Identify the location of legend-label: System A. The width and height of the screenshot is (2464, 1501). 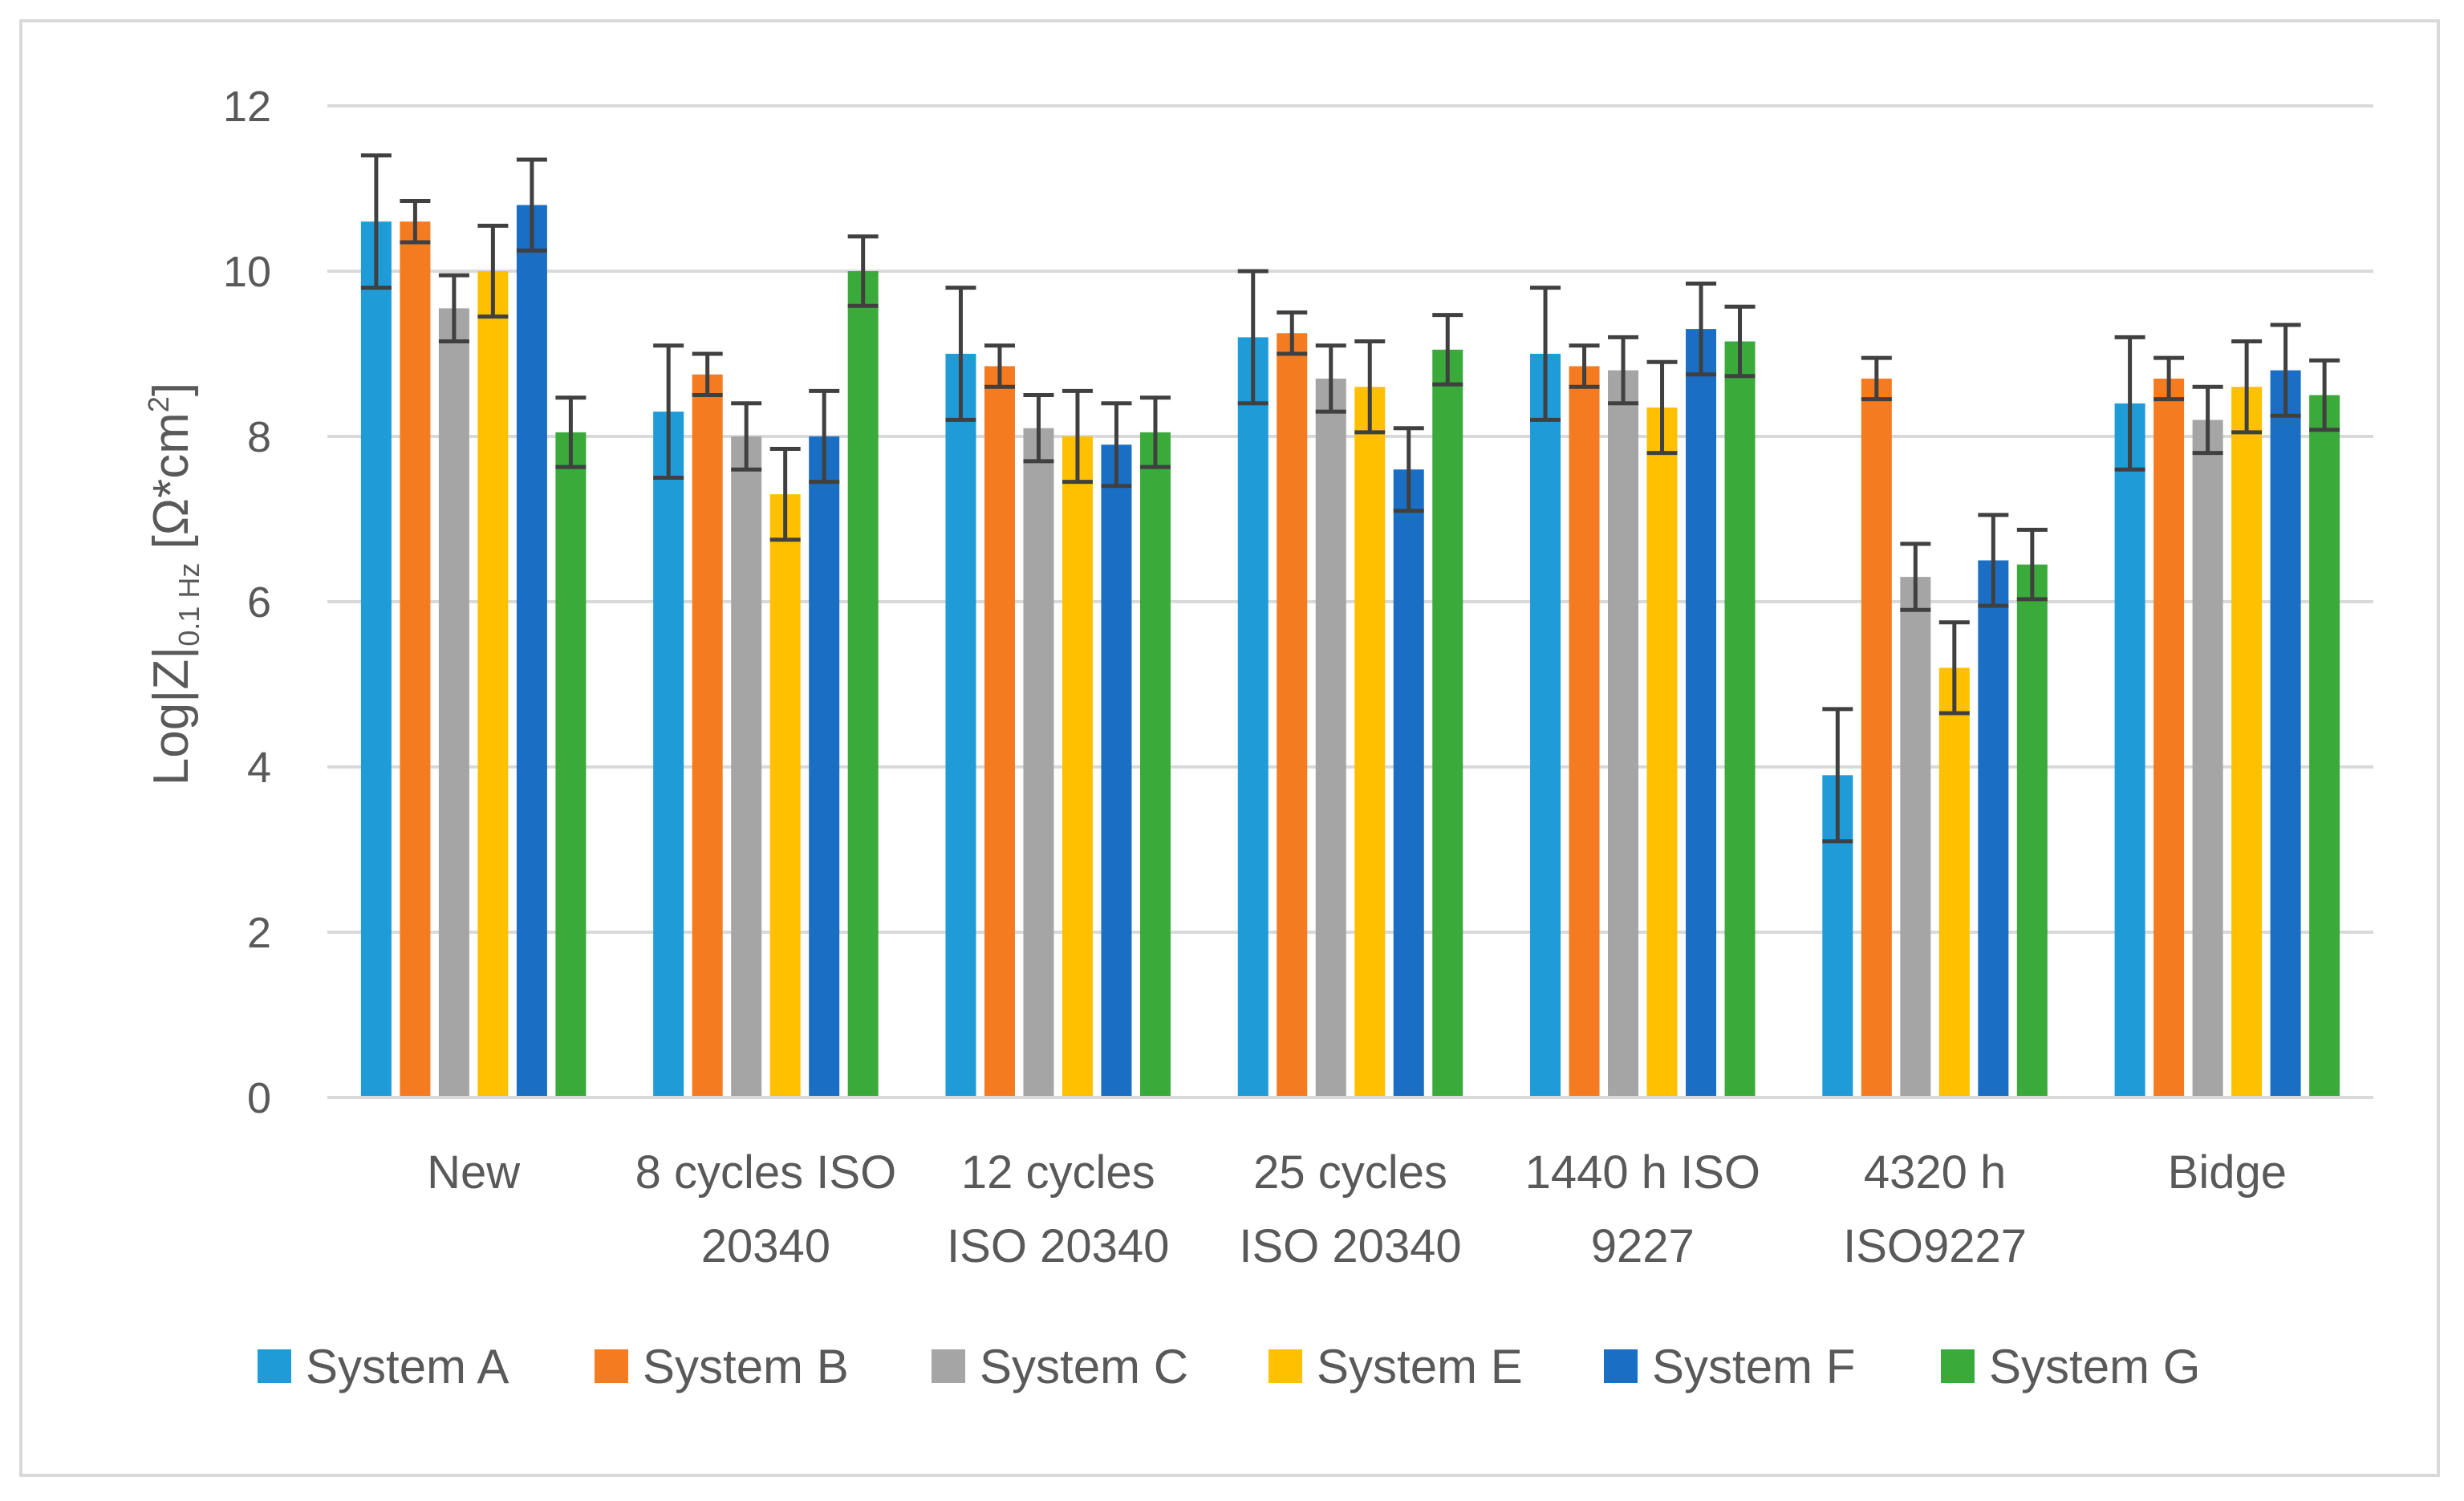
(407, 1366).